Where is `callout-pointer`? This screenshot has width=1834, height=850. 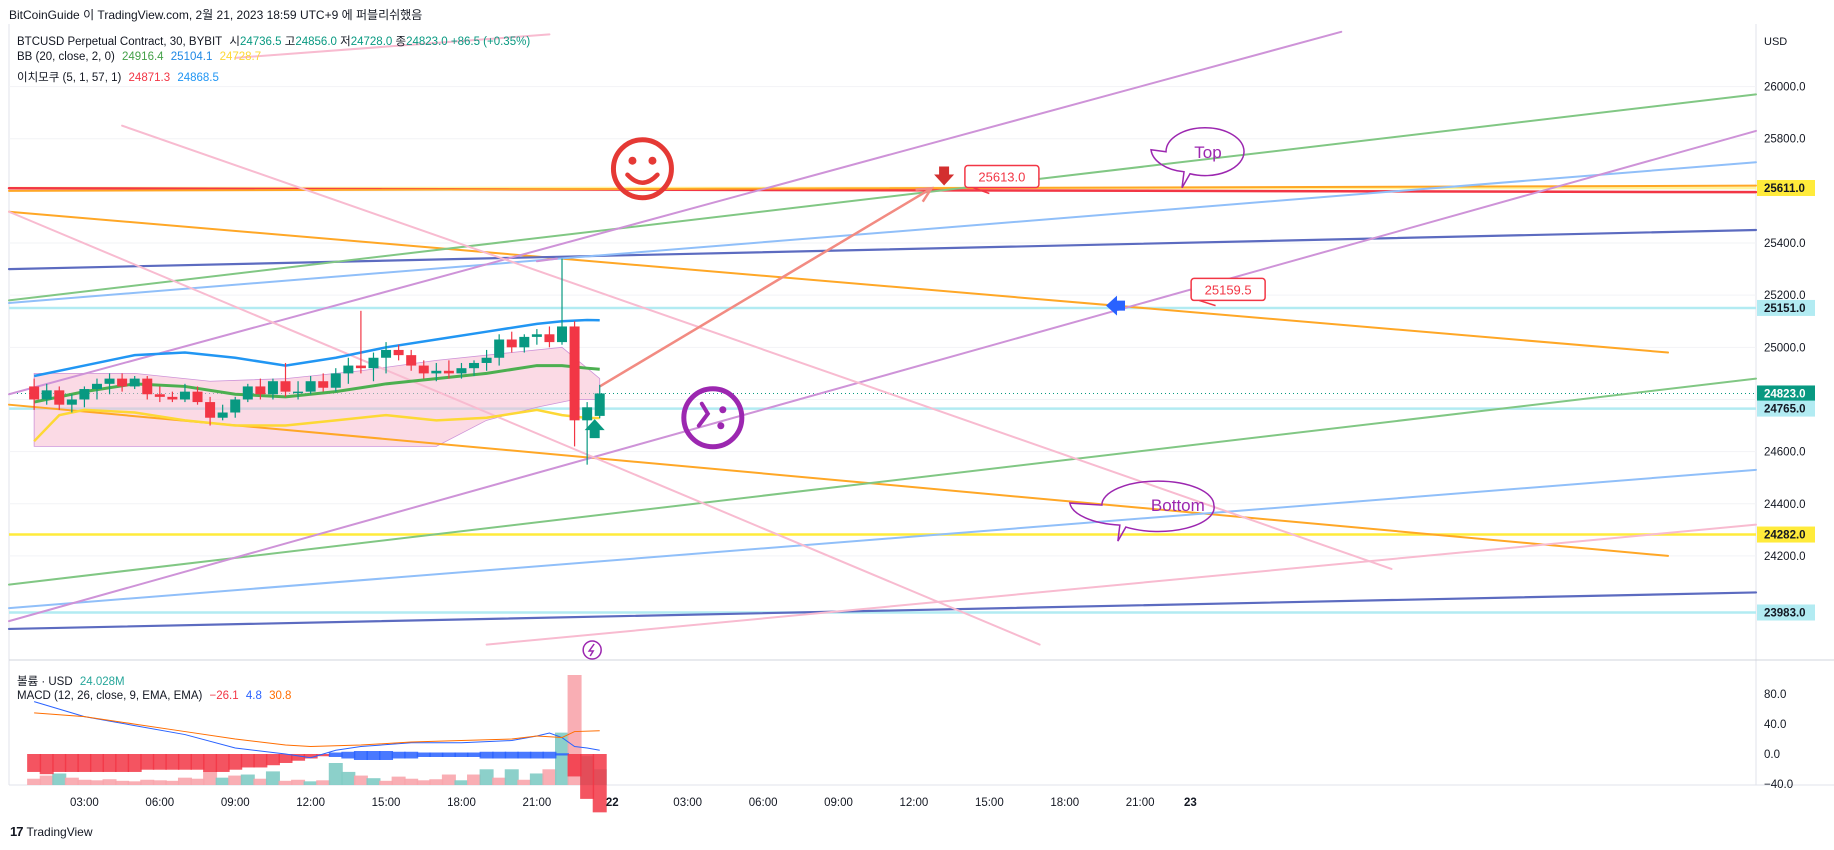
callout-pointer is located at coordinates (981, 190).